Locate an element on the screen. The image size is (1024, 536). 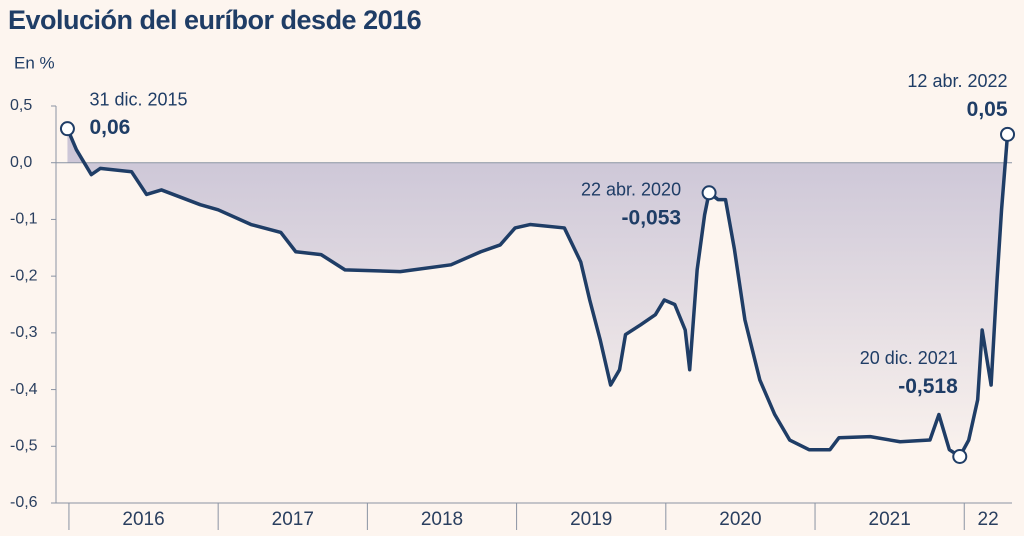
x-tick-label: 2019 is located at coordinates (591, 519).